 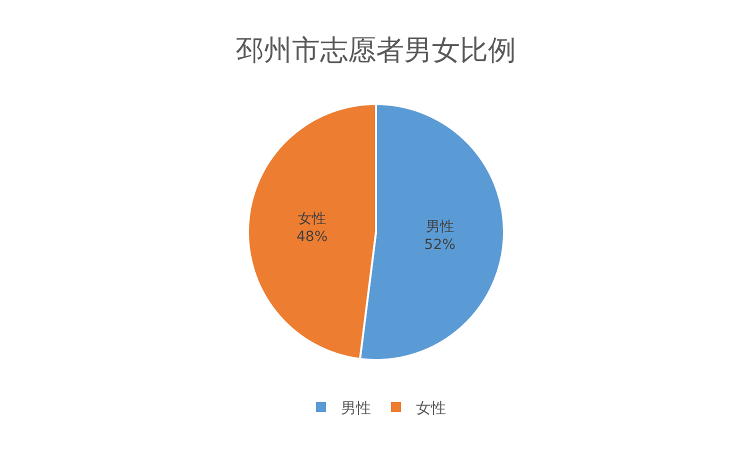 I want to click on legend-label: 女性, so click(x=431, y=407).